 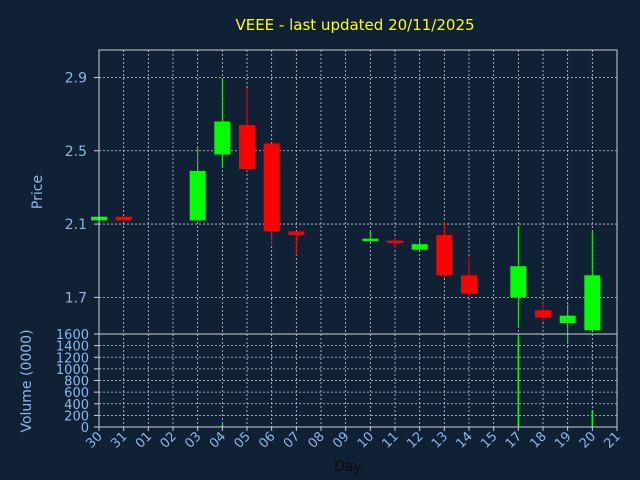 I want to click on volume-tick-label: 1600, so click(x=72, y=335).